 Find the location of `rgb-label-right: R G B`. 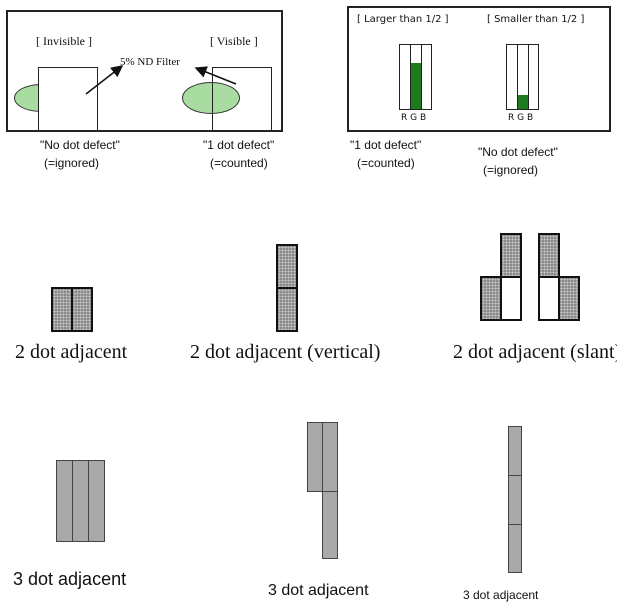

rgb-label-right: R G B is located at coordinates (521, 118).